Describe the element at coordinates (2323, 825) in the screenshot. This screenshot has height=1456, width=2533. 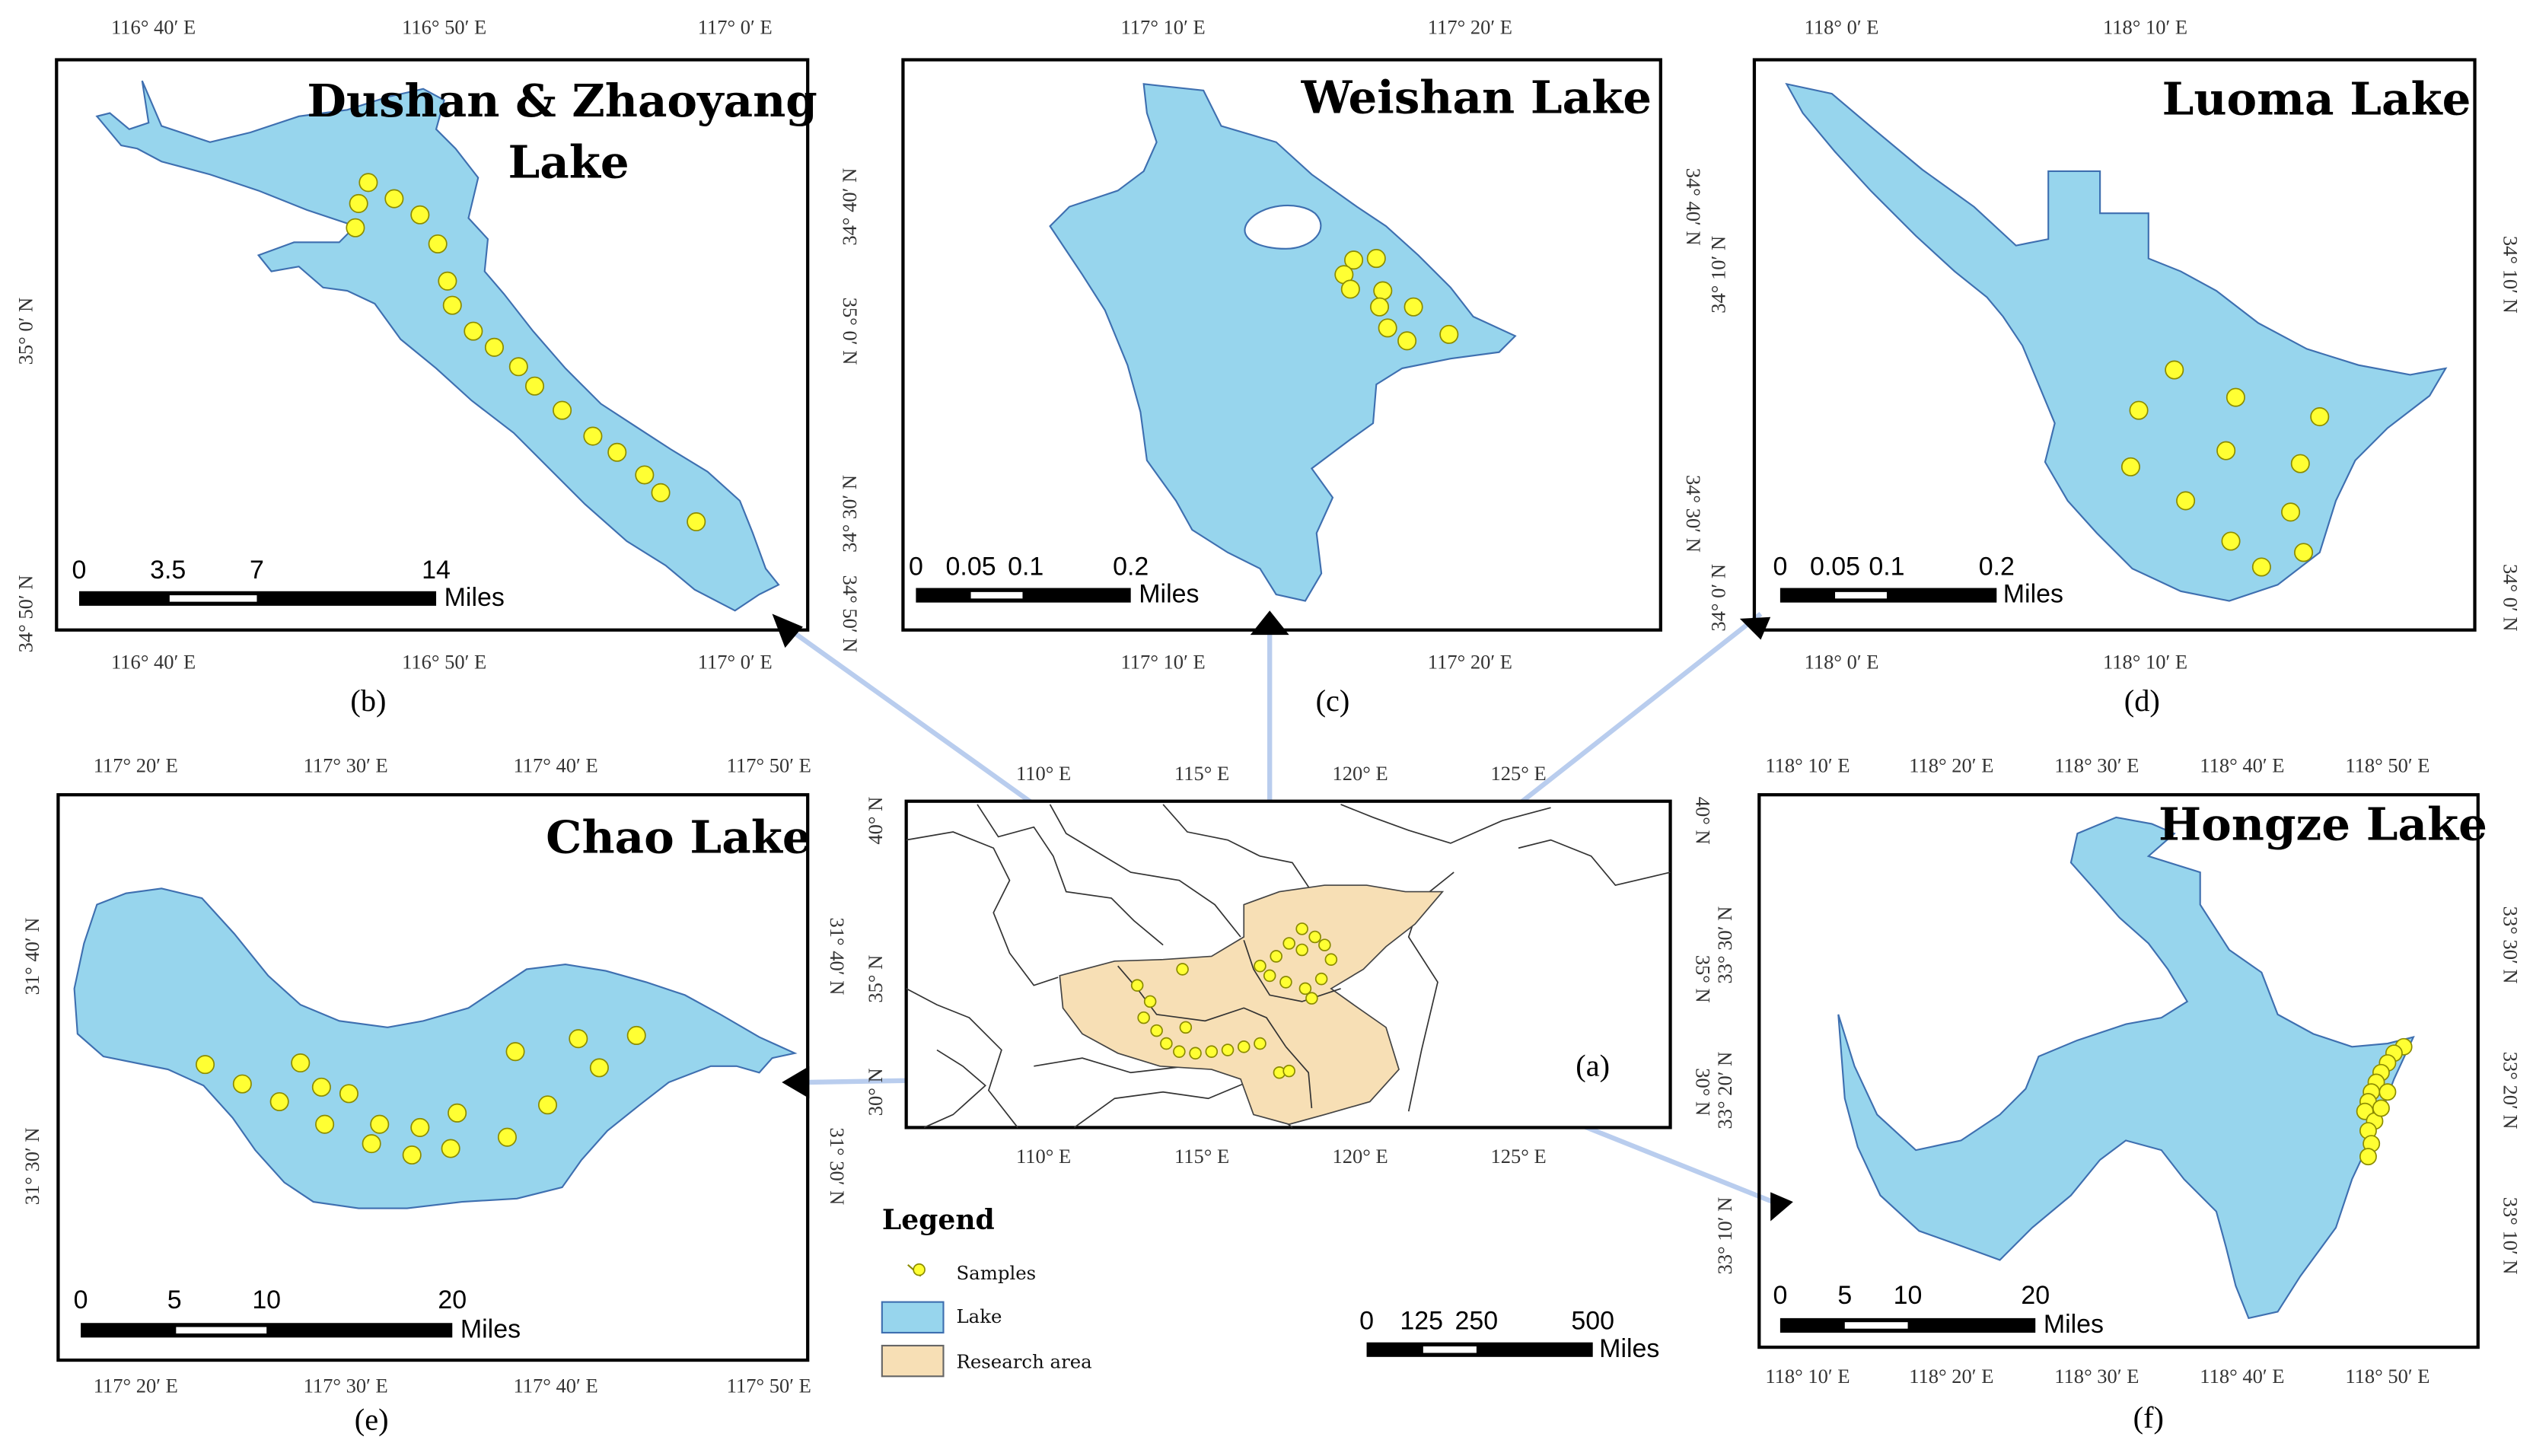
I see `panel-title: Hongze Lake` at that location.